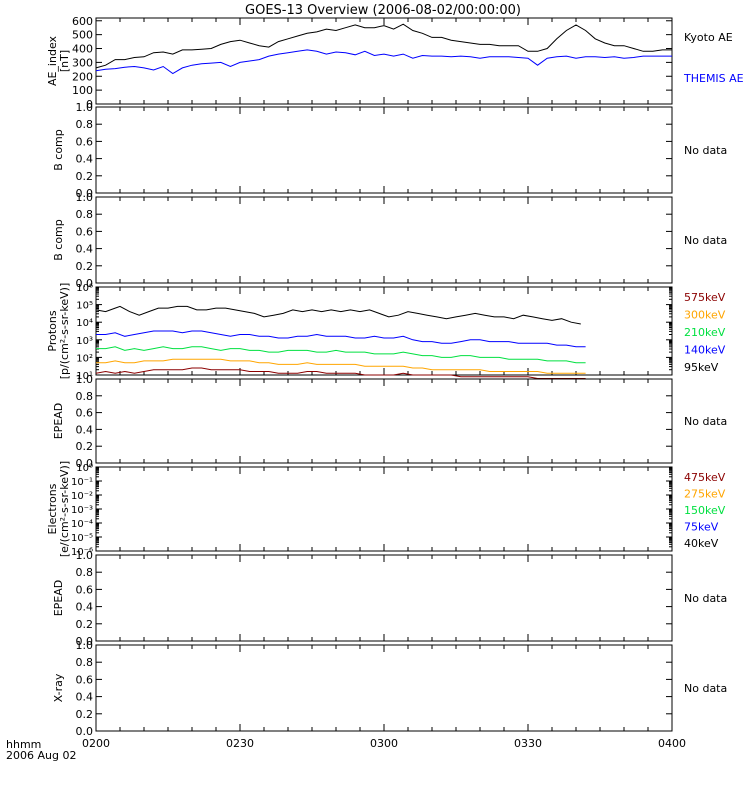 The image size is (750, 800). Describe the element at coordinates (89, 104) in the screenshot. I see `y-tick-label: 0` at that location.